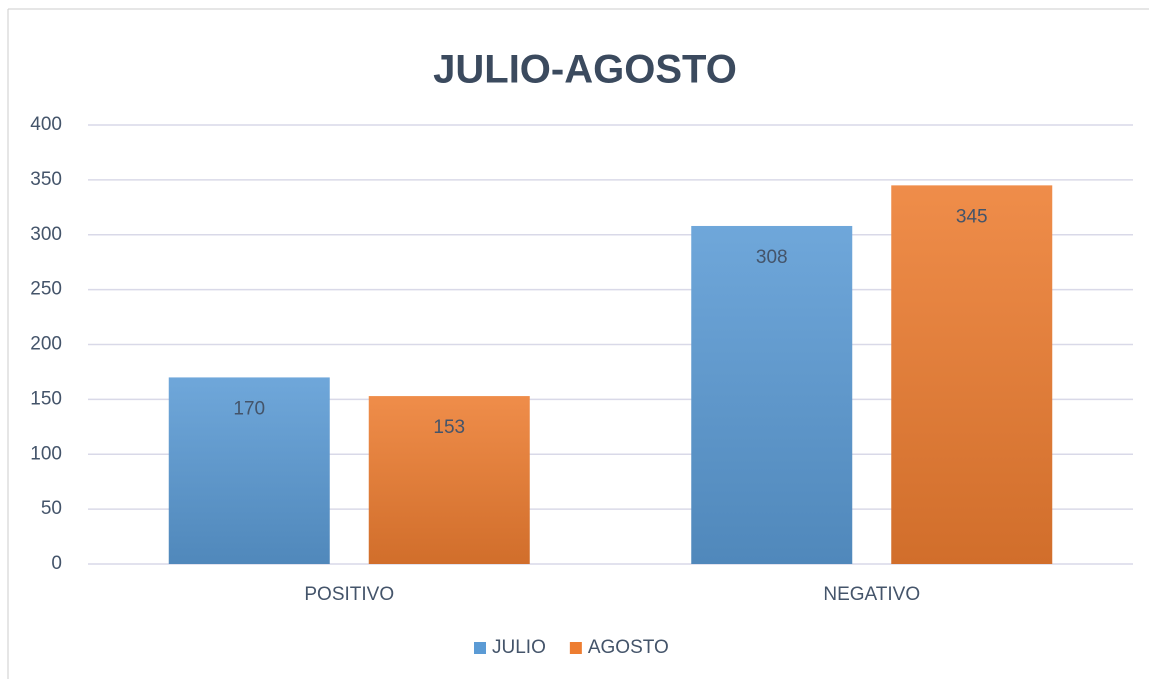  Describe the element at coordinates (46, 179) in the screenshot. I see `y-tick-label: 350` at that location.